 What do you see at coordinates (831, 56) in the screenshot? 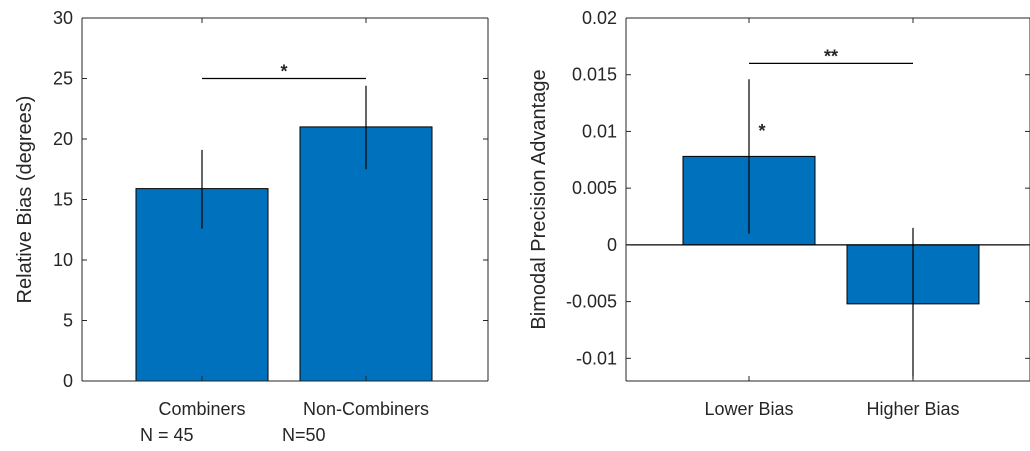
I see `panel2-significance-label: **` at bounding box center [831, 56].